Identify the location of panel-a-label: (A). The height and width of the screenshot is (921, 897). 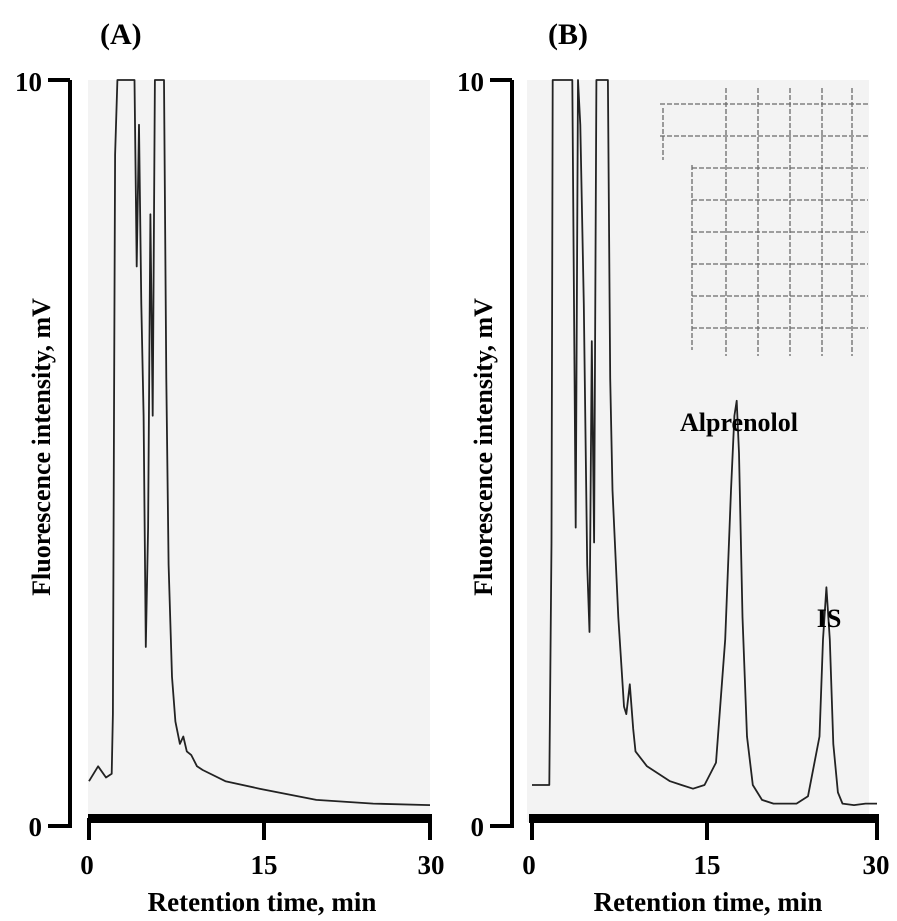
(121, 34).